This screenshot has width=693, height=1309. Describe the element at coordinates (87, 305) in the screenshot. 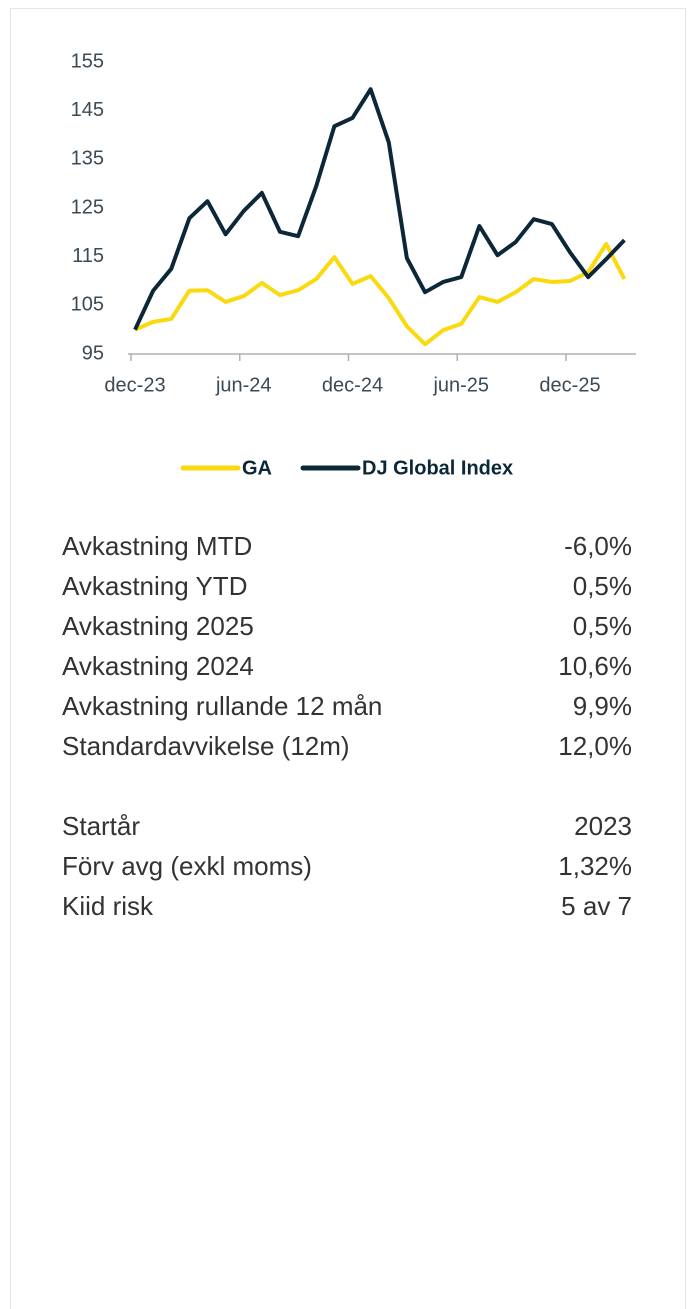

I see `y-tick-label: 105` at that location.